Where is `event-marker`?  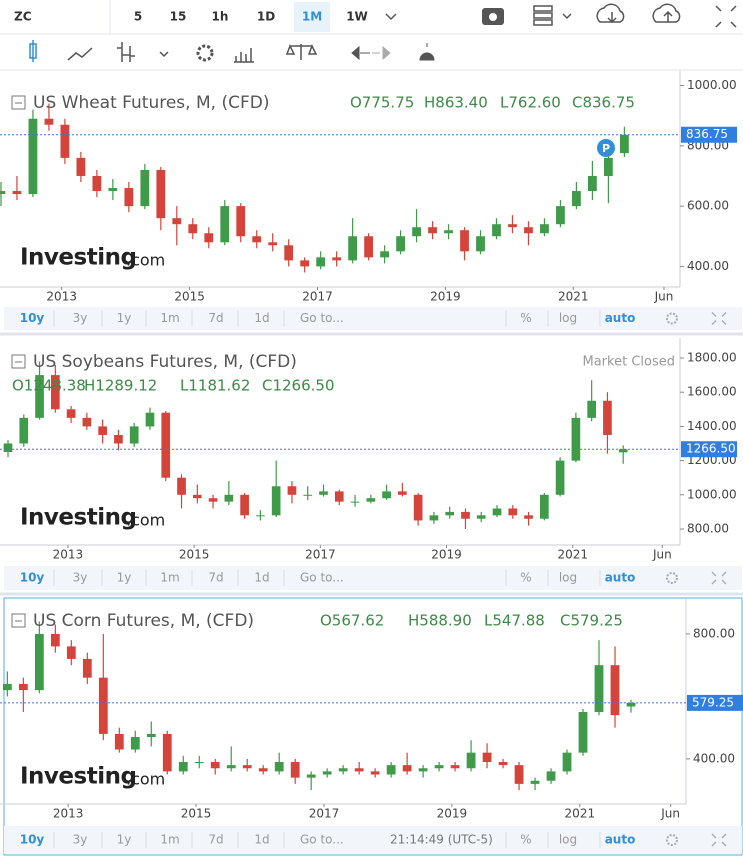 event-marker is located at coordinates (606, 148).